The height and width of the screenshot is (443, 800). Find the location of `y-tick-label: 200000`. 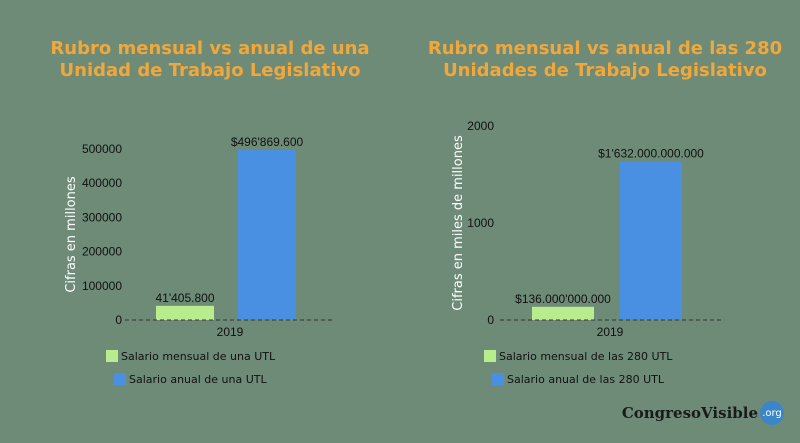

y-tick-label: 200000 is located at coordinates (102, 252).